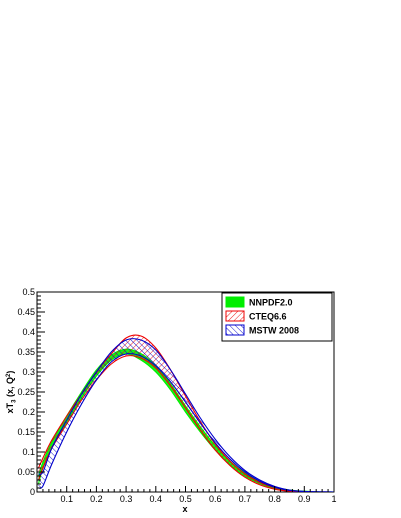  I want to click on legend-label-nnpdf: NNPDF2.0, so click(271, 303).